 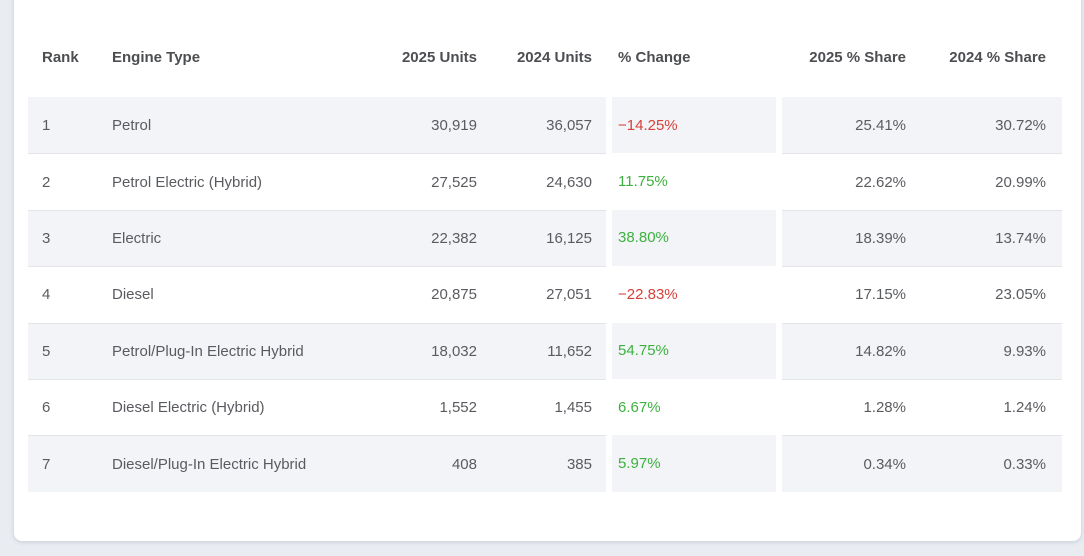 What do you see at coordinates (694, 463) in the screenshot?
I see `row-group-change: 5.97%` at bounding box center [694, 463].